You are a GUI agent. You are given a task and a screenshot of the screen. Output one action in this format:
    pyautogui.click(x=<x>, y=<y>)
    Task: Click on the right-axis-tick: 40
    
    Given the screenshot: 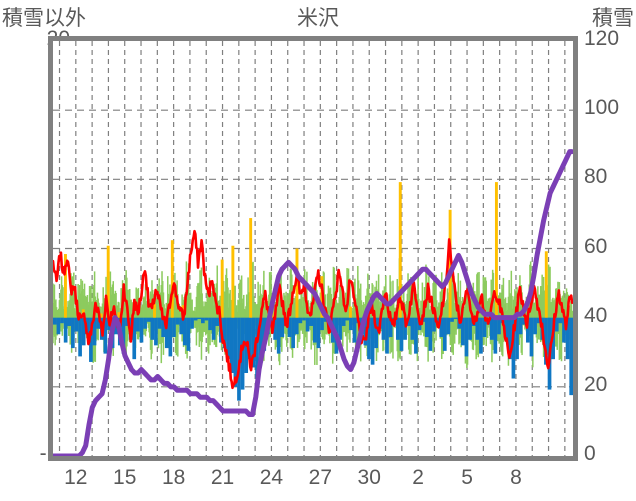 What is the action you would take?
    pyautogui.click(x=596, y=315)
    